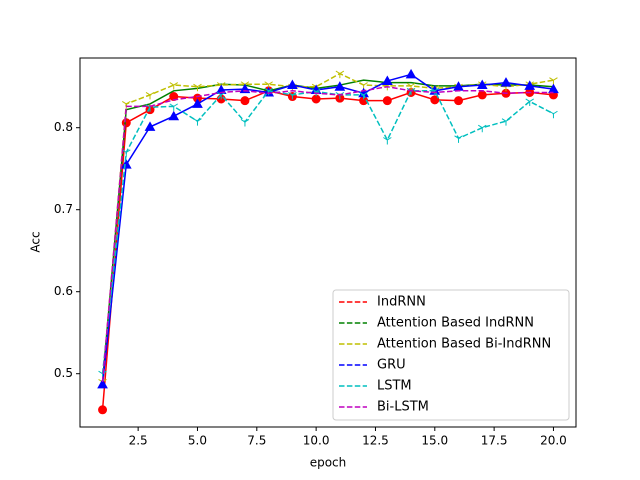 The image size is (640, 480). What do you see at coordinates (63, 373) in the screenshot?
I see `y-tick-label: 0.5` at bounding box center [63, 373].